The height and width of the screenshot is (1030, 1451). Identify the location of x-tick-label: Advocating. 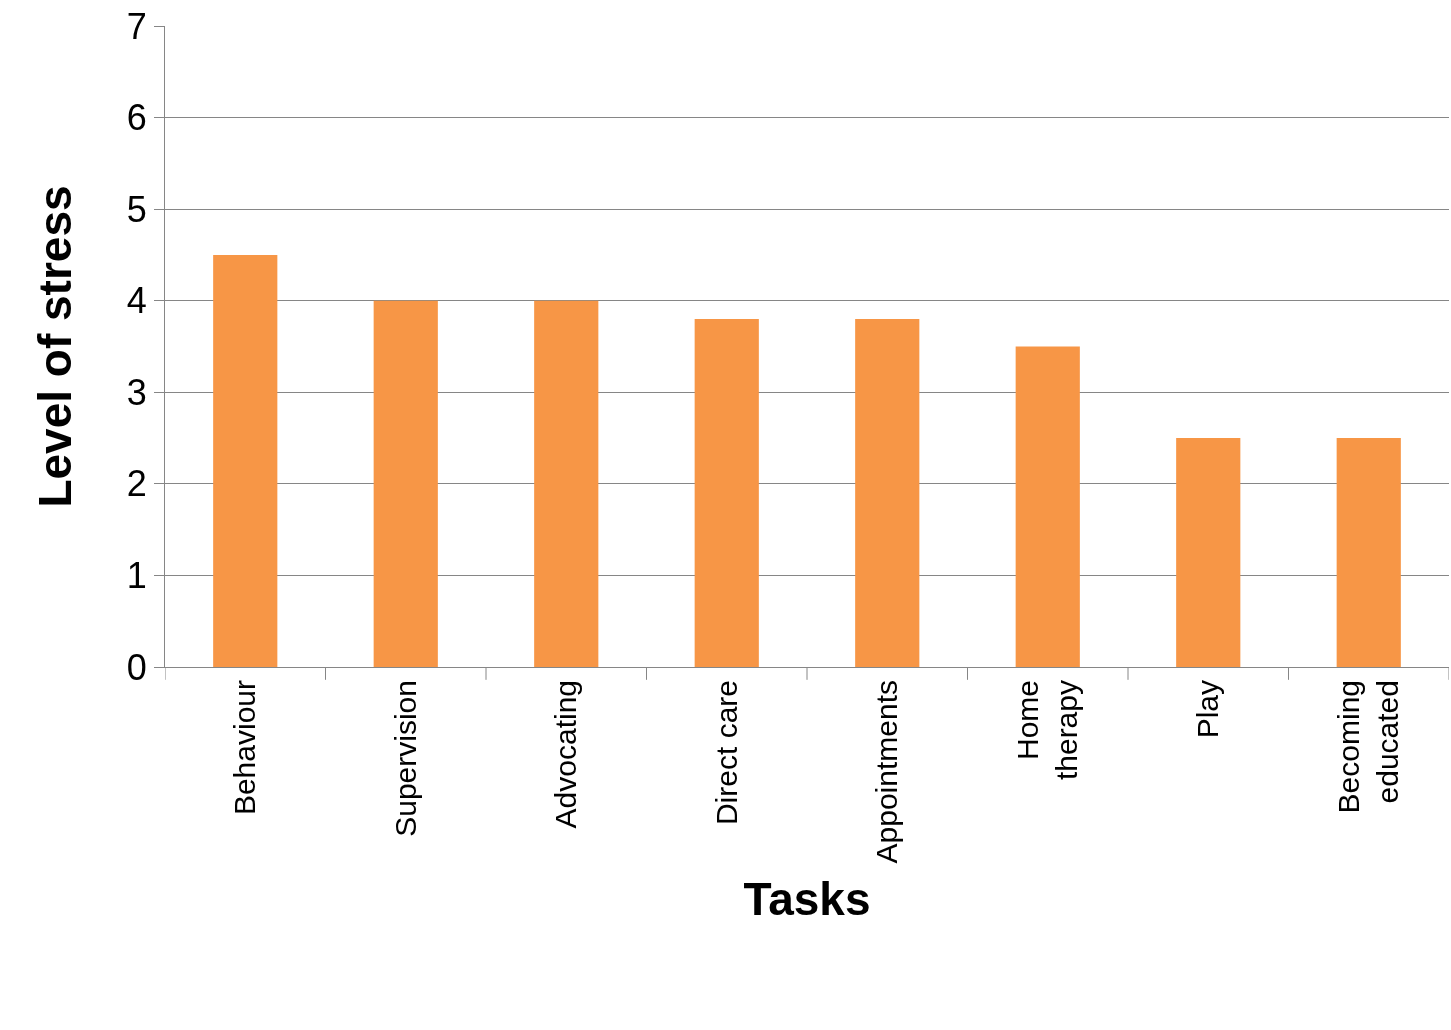
(565, 754).